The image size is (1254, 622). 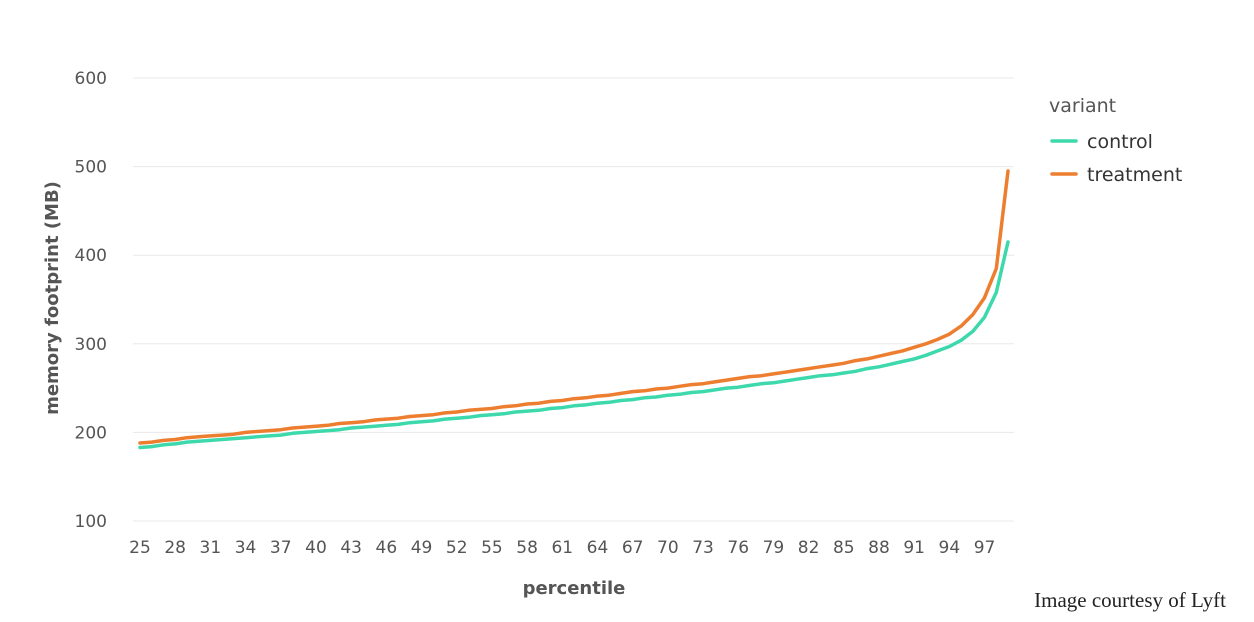 I want to click on x-tick-label: 73, so click(x=703, y=548).